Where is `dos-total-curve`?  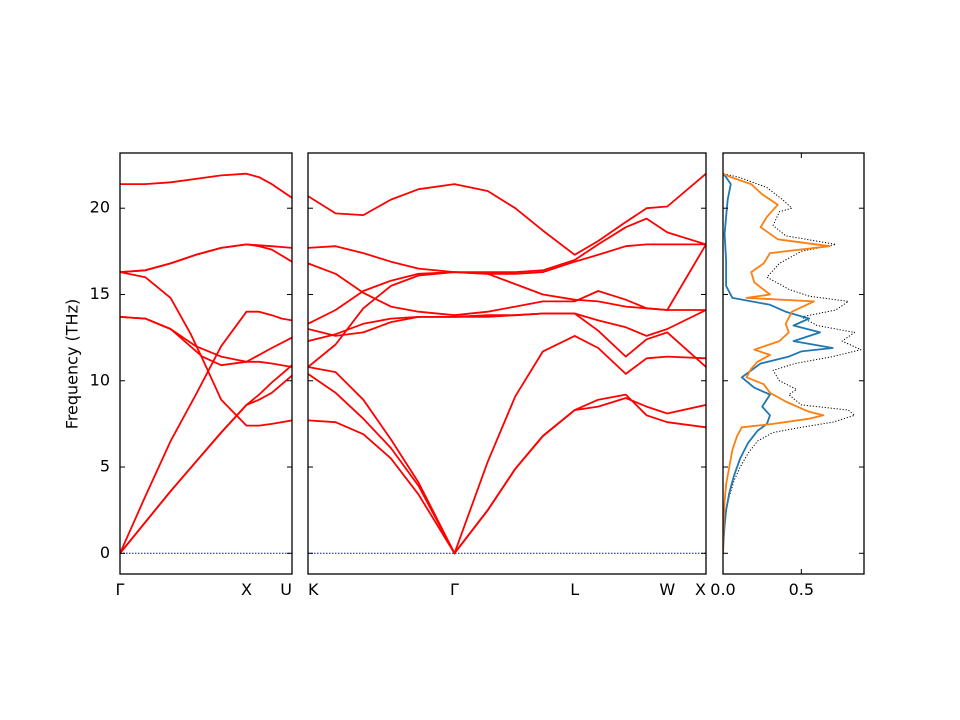
dos-total-curve is located at coordinates (792, 363).